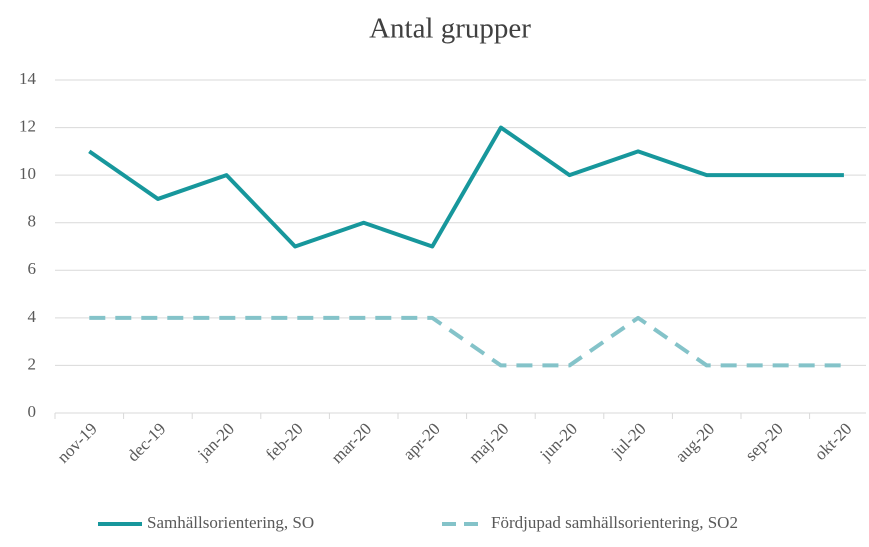 The width and height of the screenshot is (869, 547). What do you see at coordinates (215, 441) in the screenshot?
I see `x-tick-label: jan-20` at bounding box center [215, 441].